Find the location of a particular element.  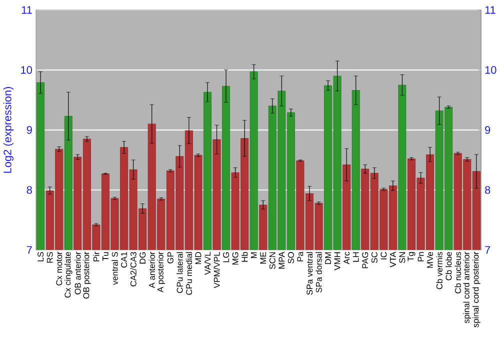

x-tick-label: ventral S is located at coordinates (115, 269).